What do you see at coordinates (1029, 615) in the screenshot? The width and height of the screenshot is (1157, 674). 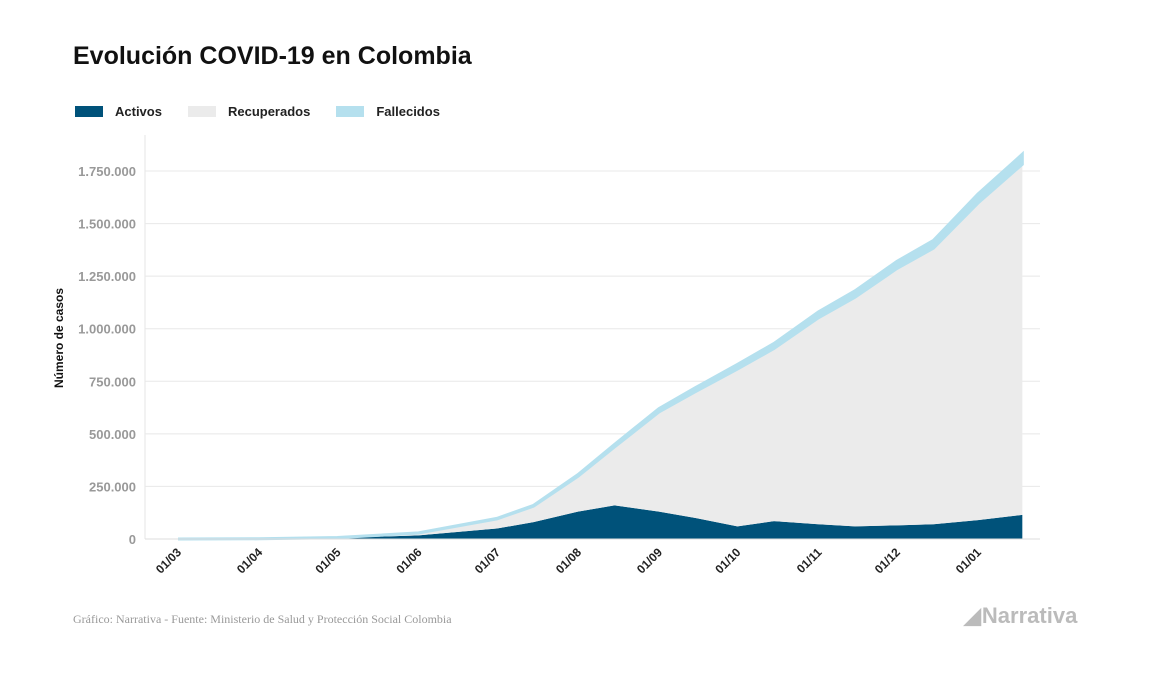 I see `logo-text: Narrativa` at bounding box center [1029, 615].